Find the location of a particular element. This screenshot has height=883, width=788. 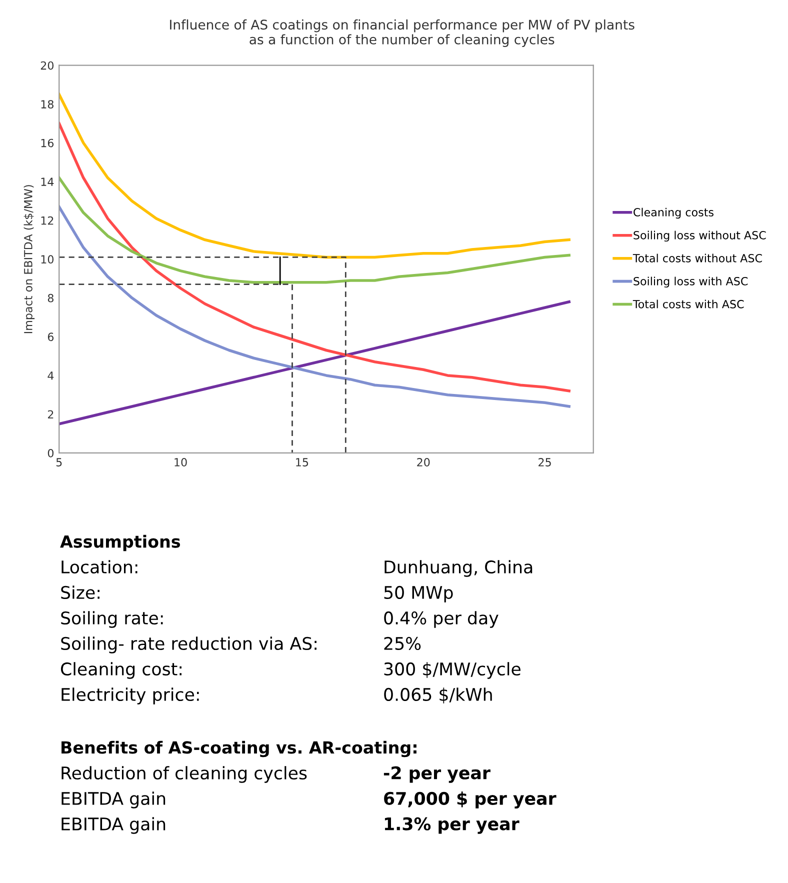

text: 0.065 $/kWh is located at coordinates (438, 696).